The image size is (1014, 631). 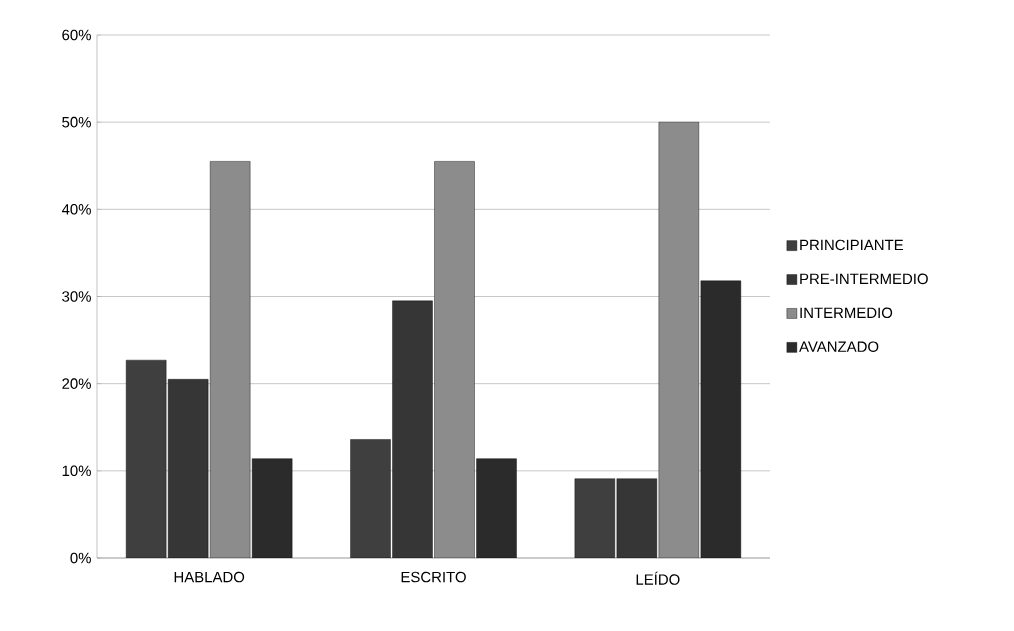 What do you see at coordinates (76, 209) in the screenshot?
I see `y-tick-label: 40%` at bounding box center [76, 209].